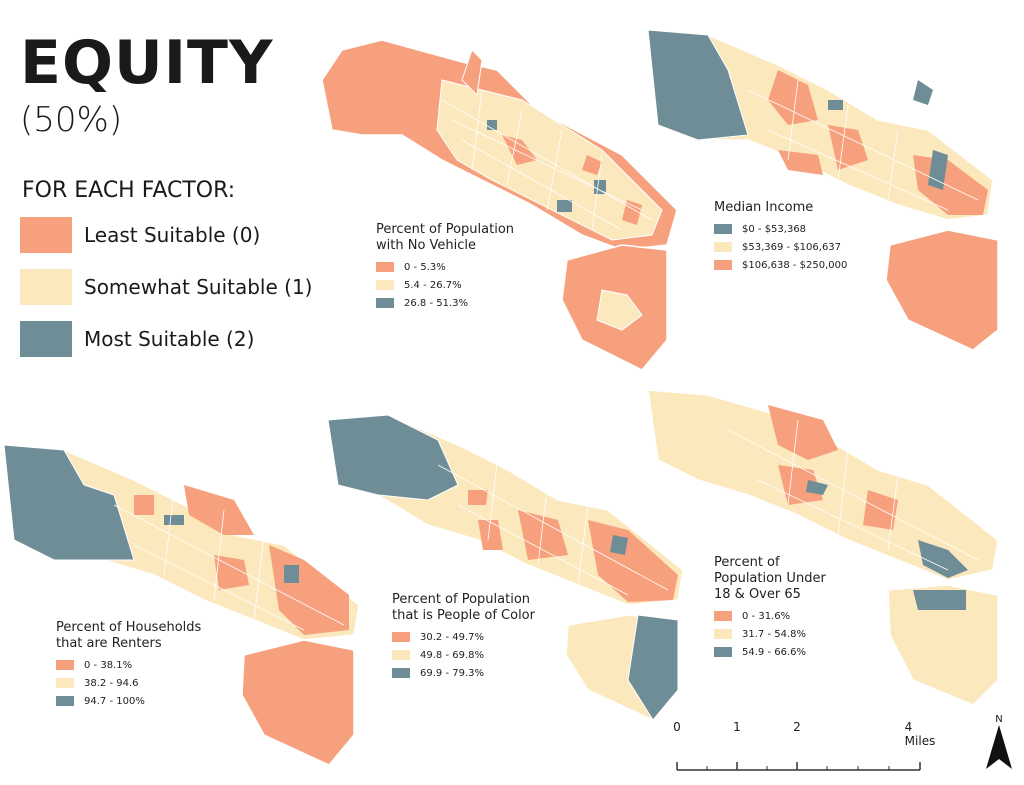  I want to click on factor-key-somewhat: Somewhat Suitable (1), so click(166, 287).